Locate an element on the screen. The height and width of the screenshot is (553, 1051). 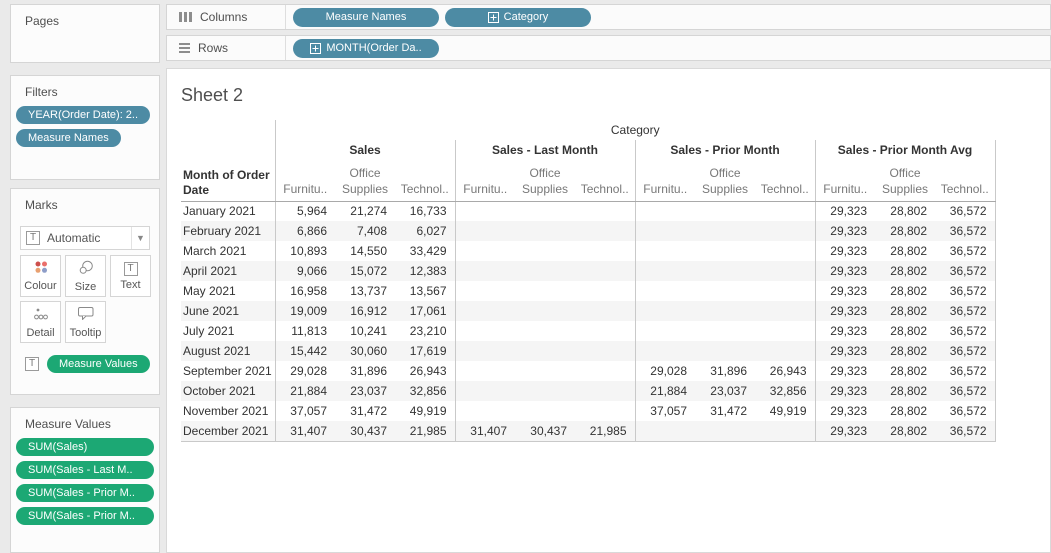
row-header-cell: September 2021 is located at coordinates (227, 371).